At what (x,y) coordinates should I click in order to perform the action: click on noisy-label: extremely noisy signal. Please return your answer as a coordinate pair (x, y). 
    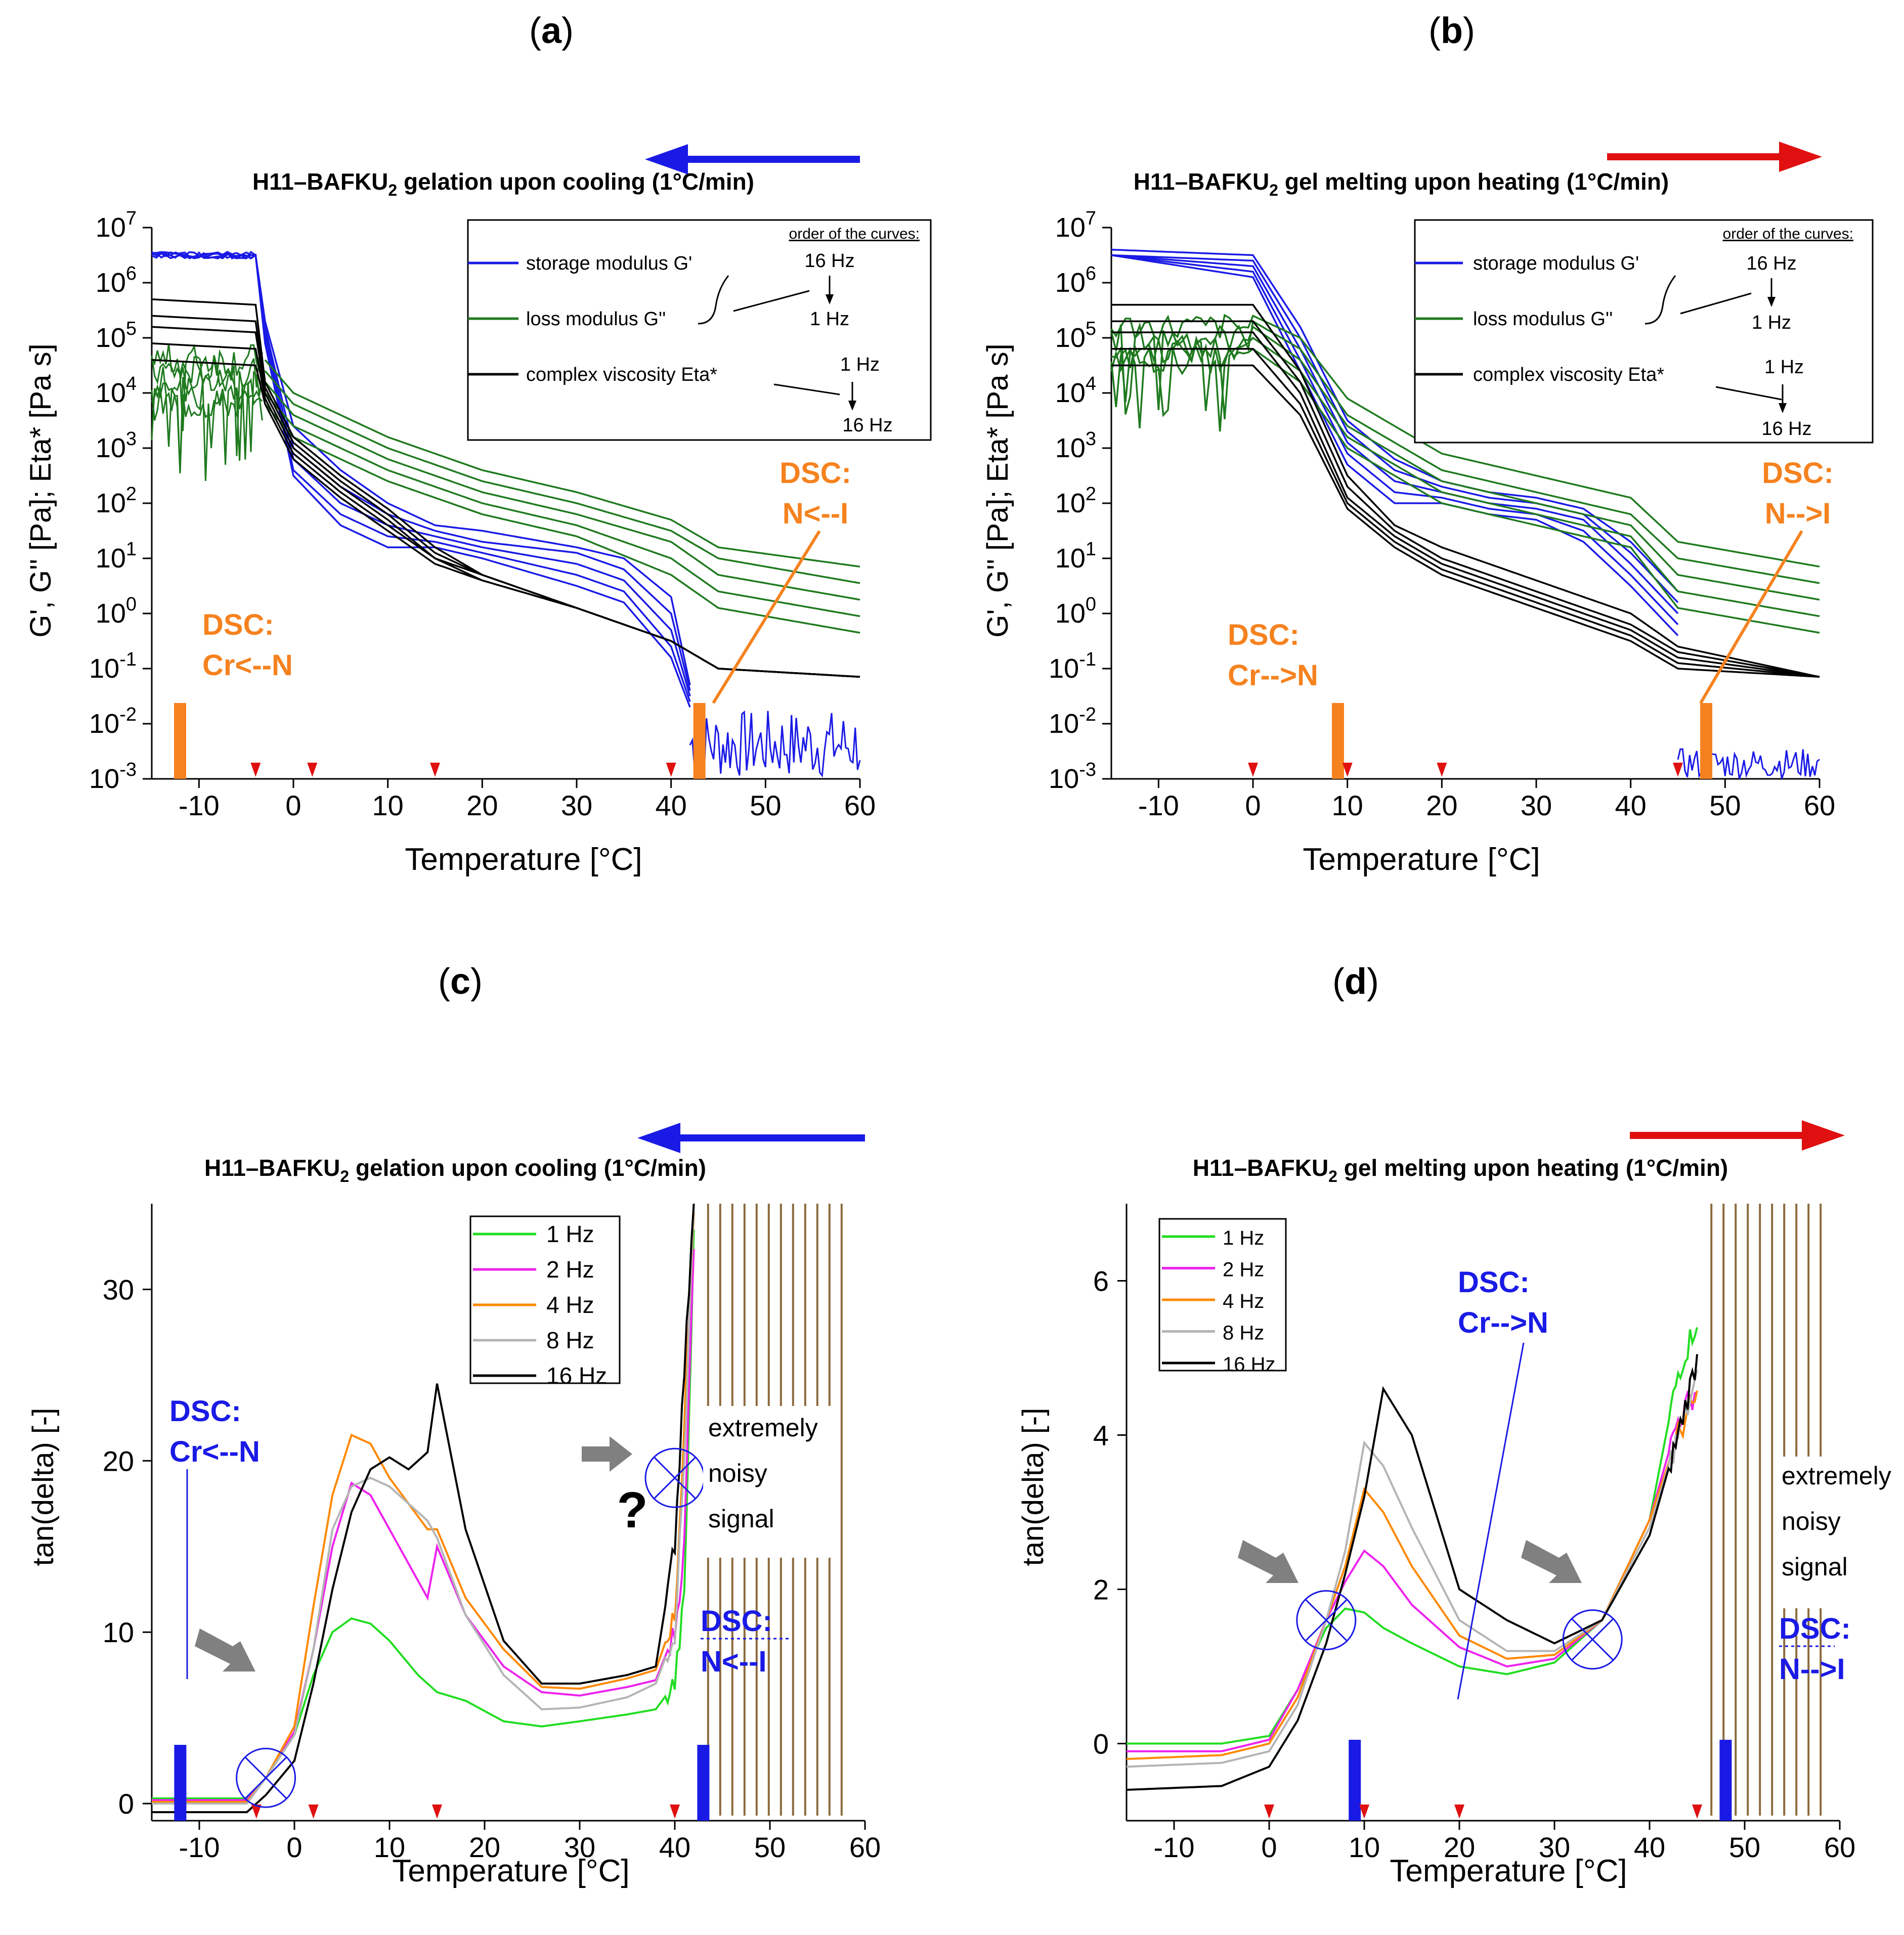
    Looking at the image, I should click on (1838, 1532).